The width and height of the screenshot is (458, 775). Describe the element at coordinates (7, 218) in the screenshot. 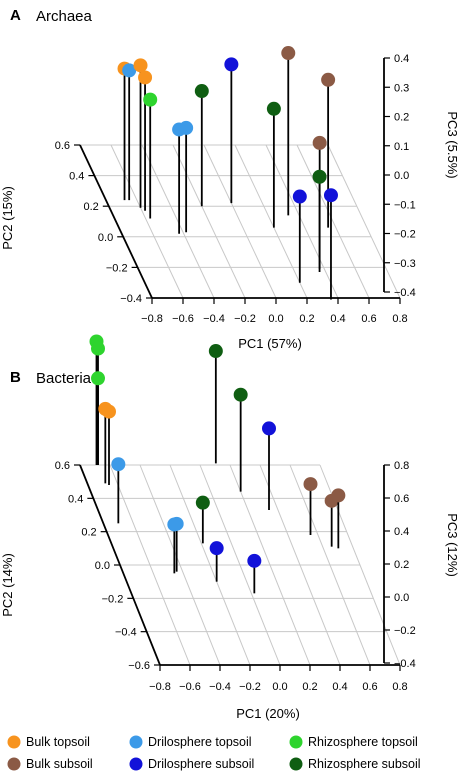

I see `panel-a-y-axis-title: PC2 (15%)` at that location.